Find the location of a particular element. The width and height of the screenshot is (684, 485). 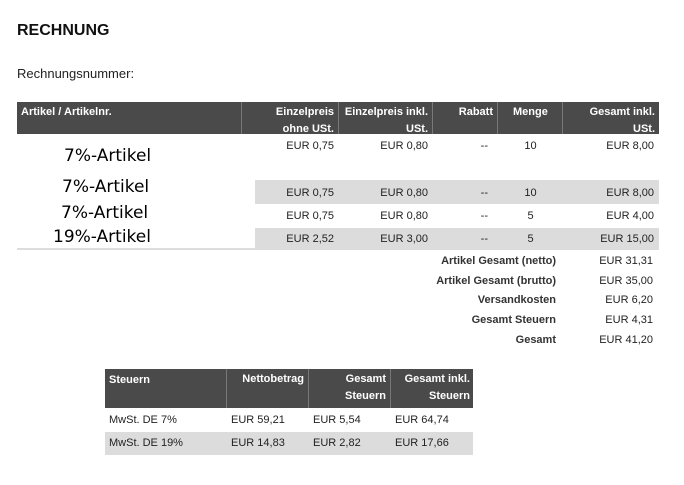

cell-gross: EUR 3,00 is located at coordinates (404, 239).